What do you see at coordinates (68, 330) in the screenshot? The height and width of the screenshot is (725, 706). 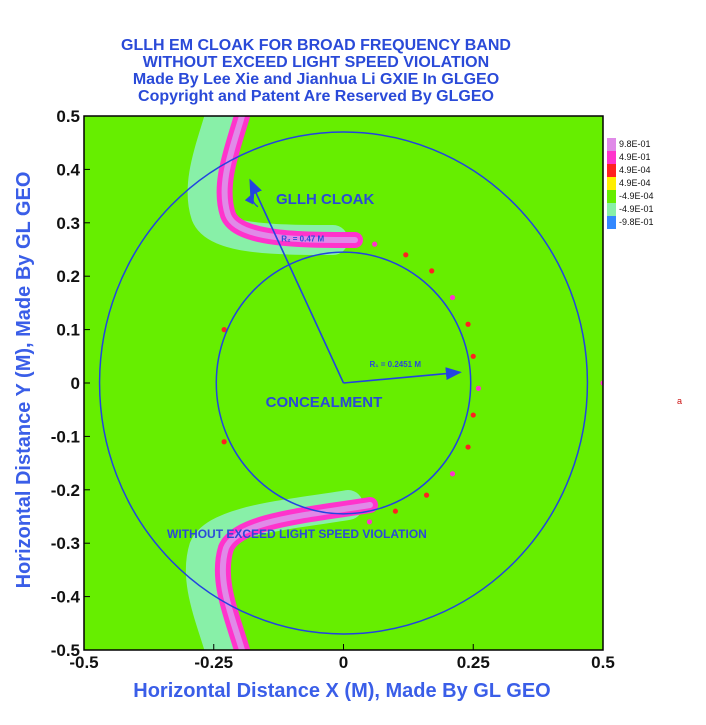 I see `y-tick-label: 0.1` at bounding box center [68, 330].